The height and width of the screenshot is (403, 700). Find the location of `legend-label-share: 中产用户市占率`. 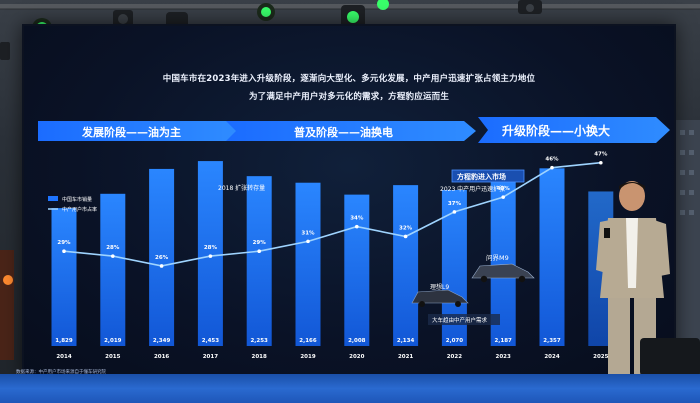

legend-label-share: 中产用户市占率 is located at coordinates (79, 209).